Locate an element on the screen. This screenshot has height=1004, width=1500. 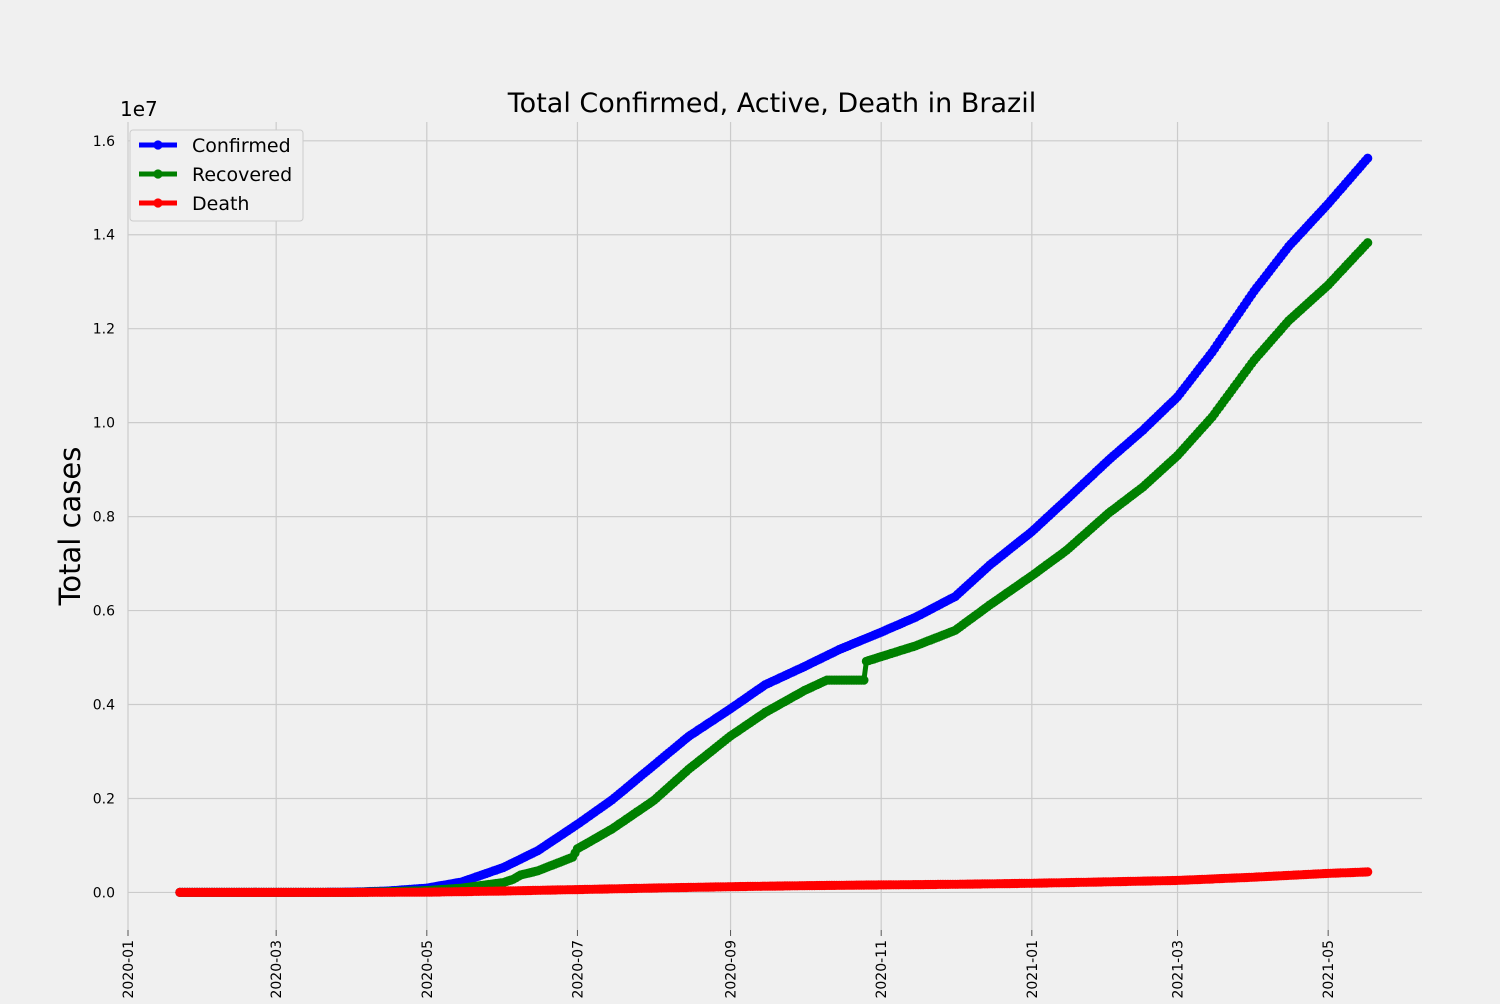
x-tick-label: 2021-05 is located at coordinates (1329, 969).